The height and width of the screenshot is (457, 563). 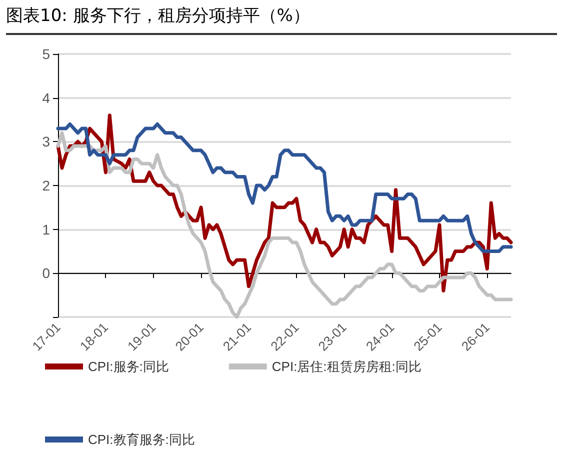 What do you see at coordinates (46, 273) in the screenshot?
I see `y-tick-label: 0` at bounding box center [46, 273].